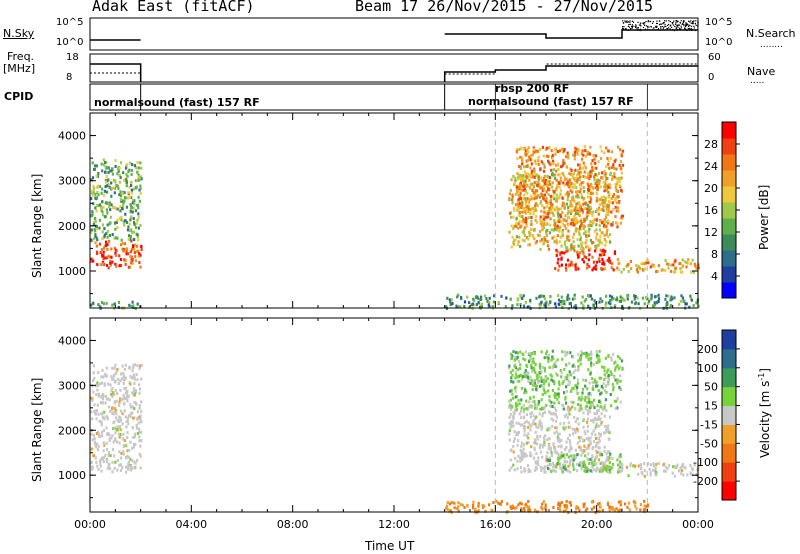 The width and height of the screenshot is (800, 554). I want to click on y-tick-label: 3000, so click(72, 181).